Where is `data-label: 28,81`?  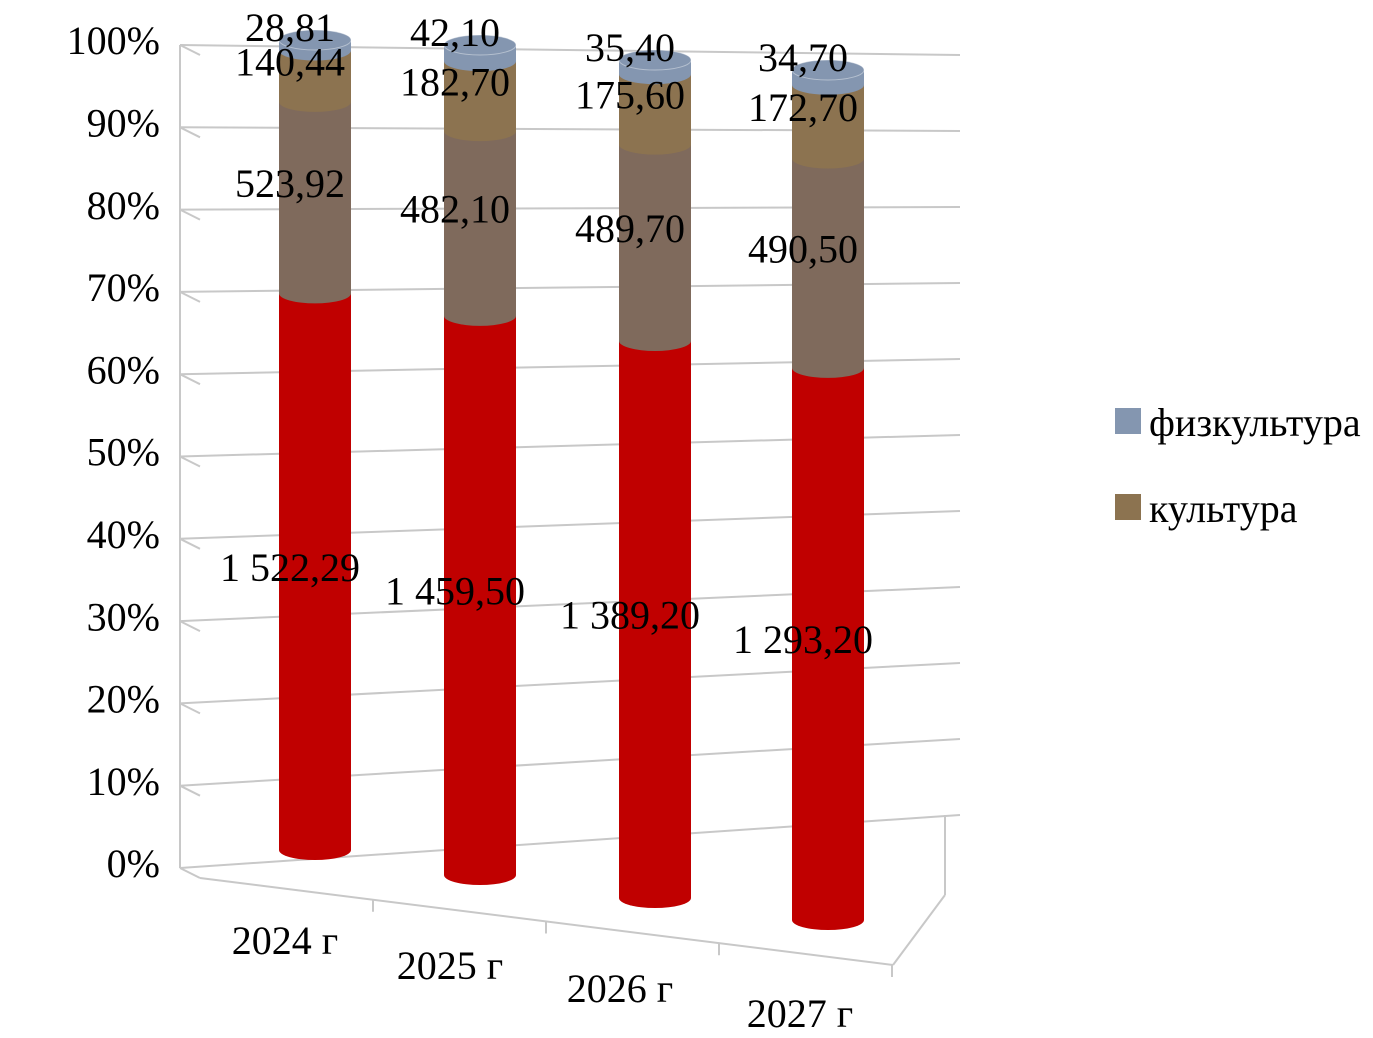 data-label: 28,81 is located at coordinates (290, 27).